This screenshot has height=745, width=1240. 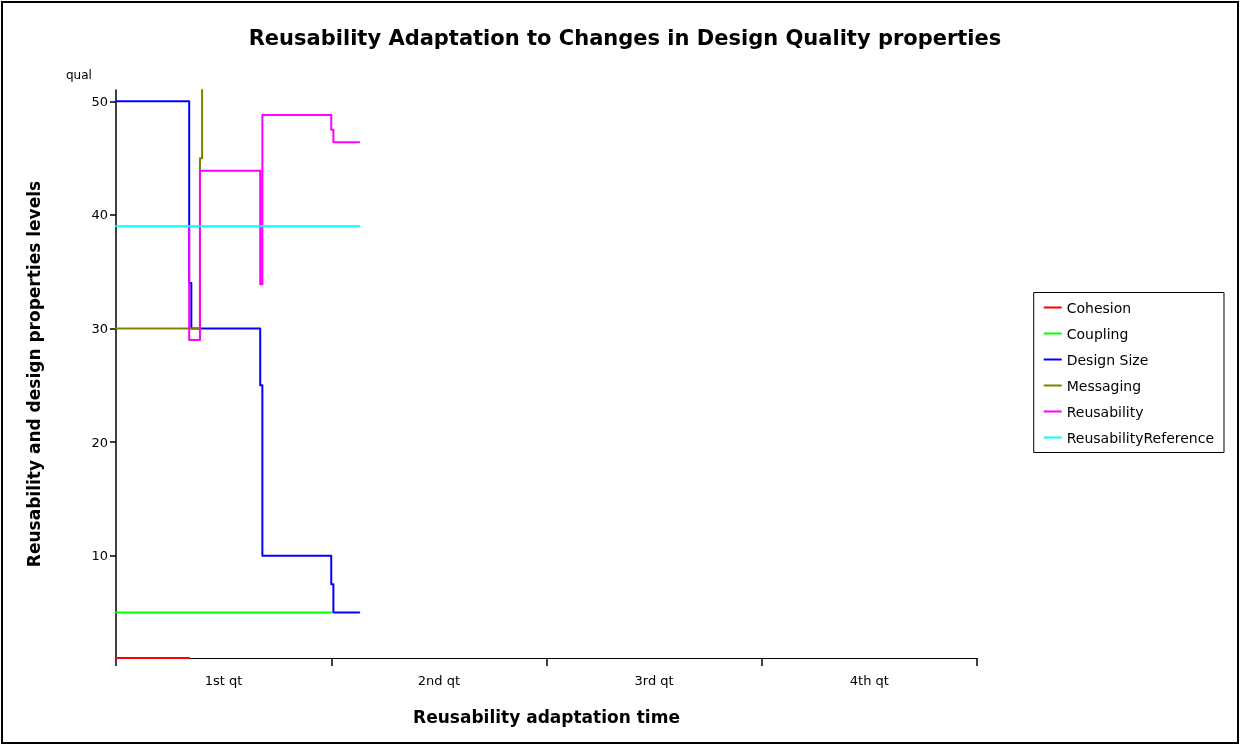 What do you see at coordinates (625, 37) in the screenshot?
I see `chart-title: Reusability Adaptation to Changes in Design Quality properties` at bounding box center [625, 37].